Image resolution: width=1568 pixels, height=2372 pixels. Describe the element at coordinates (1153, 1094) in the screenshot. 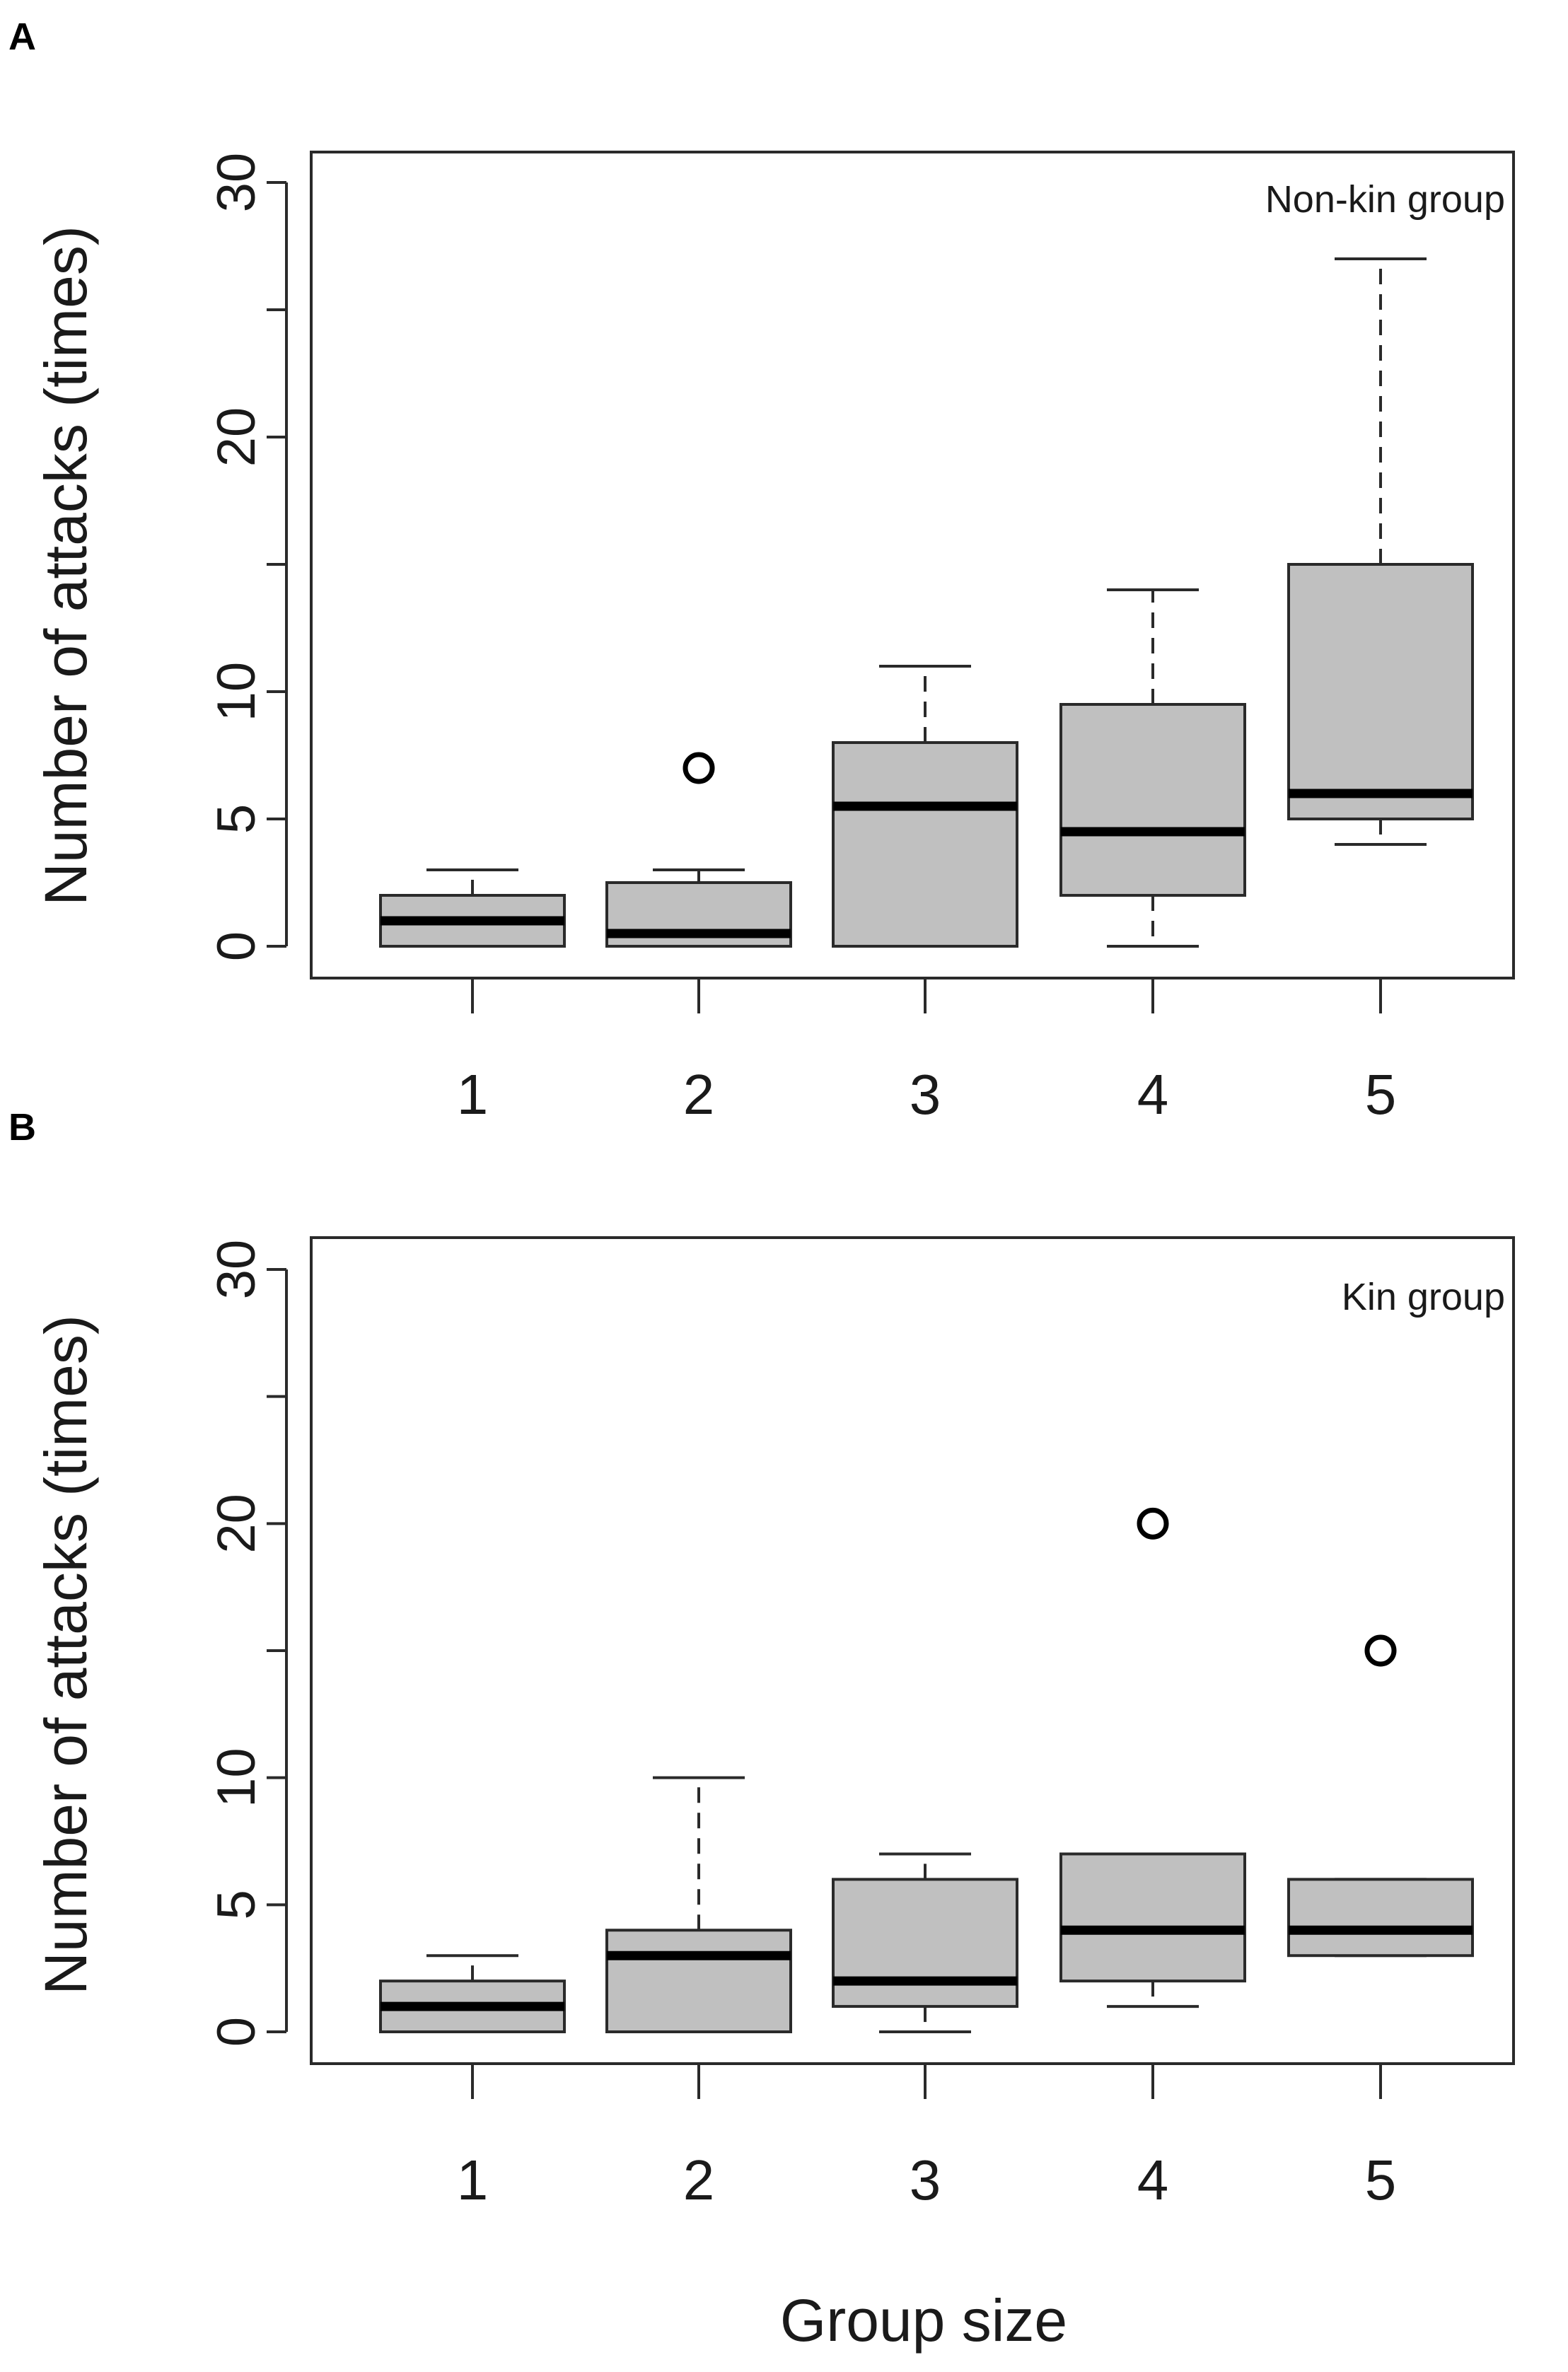

I see `panel-a-x-tick-label: 4` at that location.